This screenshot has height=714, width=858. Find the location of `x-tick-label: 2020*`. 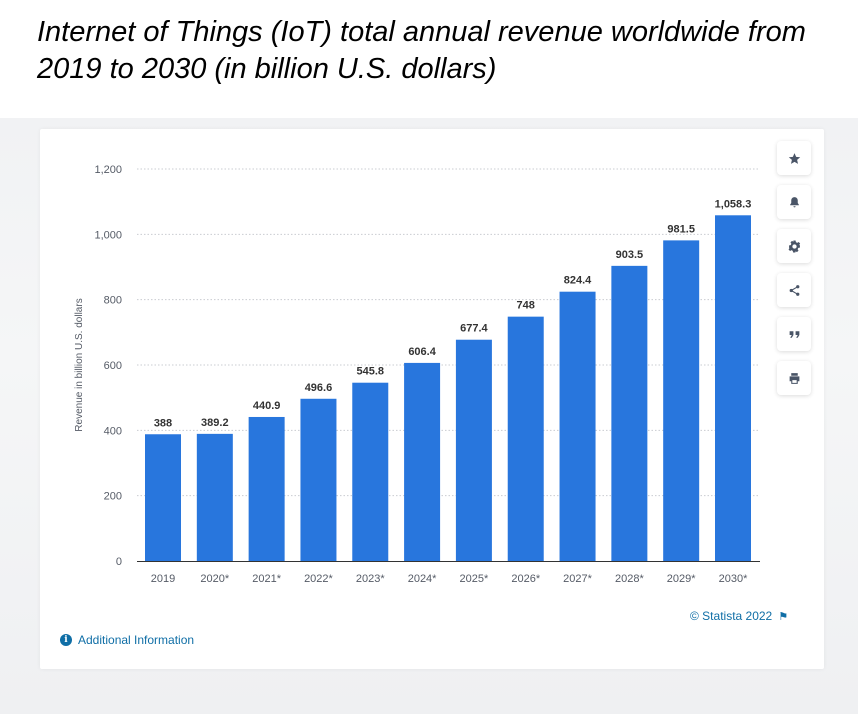

x-tick-label: 2020* is located at coordinates (214, 579).